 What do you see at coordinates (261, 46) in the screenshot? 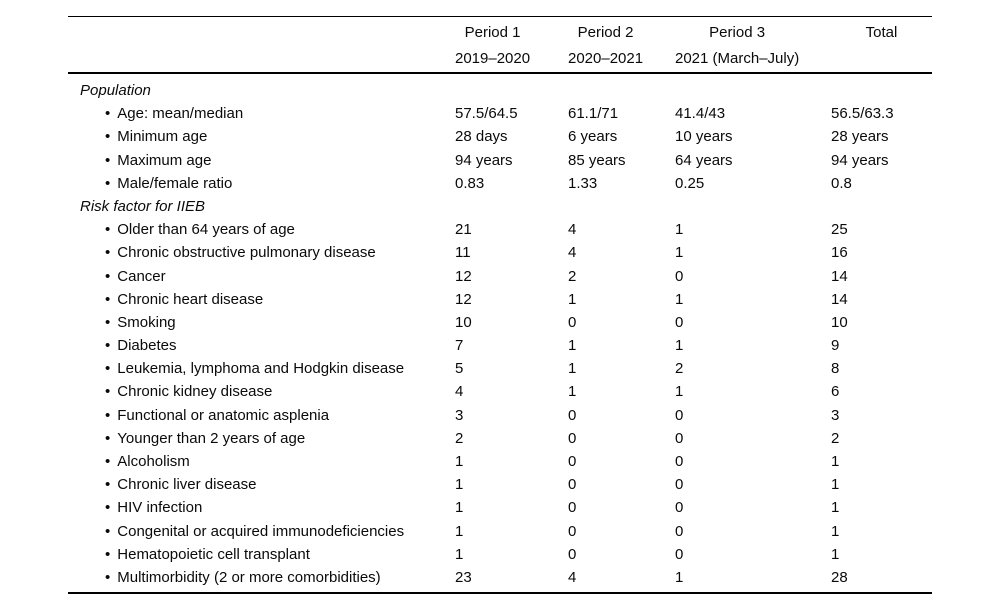
I see `header-cell-stub` at bounding box center [261, 46].